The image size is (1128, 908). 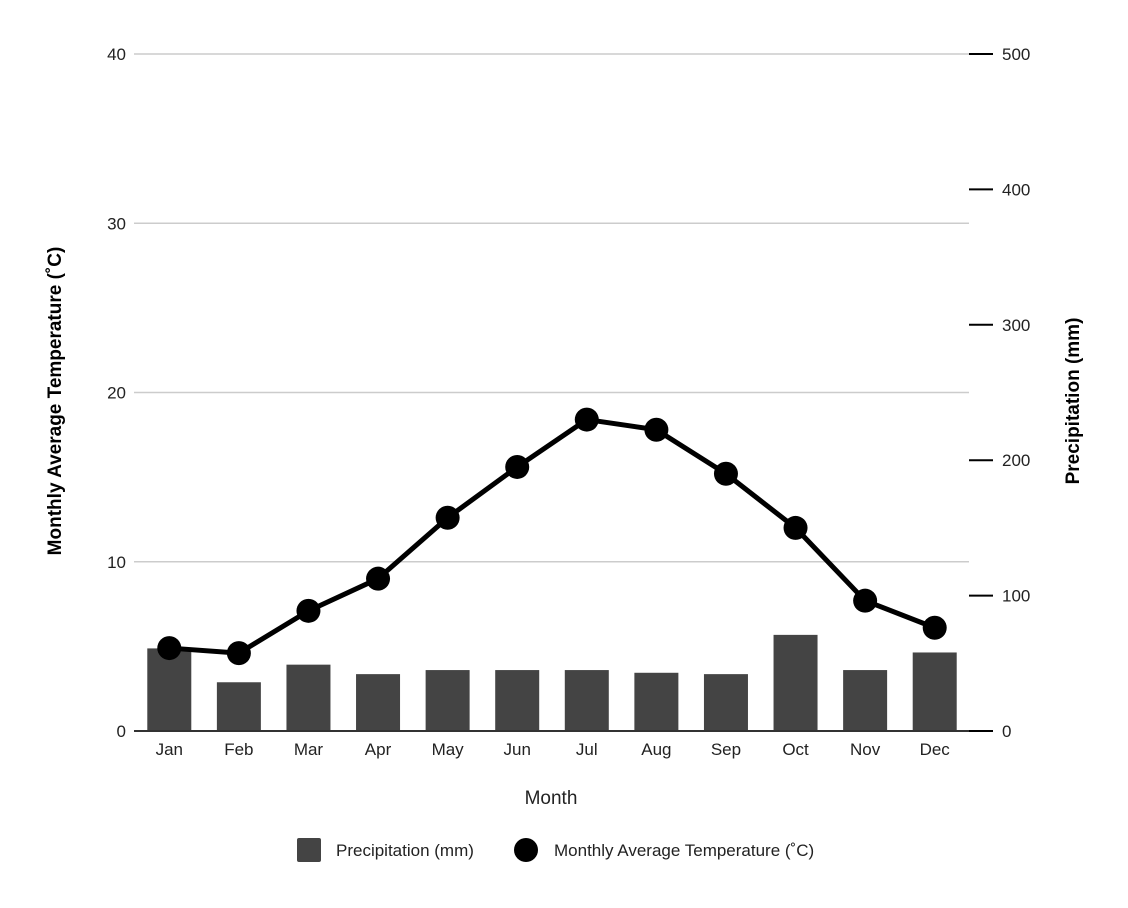 I want to click on left-axis-title: Monthly Average Temperature (˚C), so click(x=55, y=401).